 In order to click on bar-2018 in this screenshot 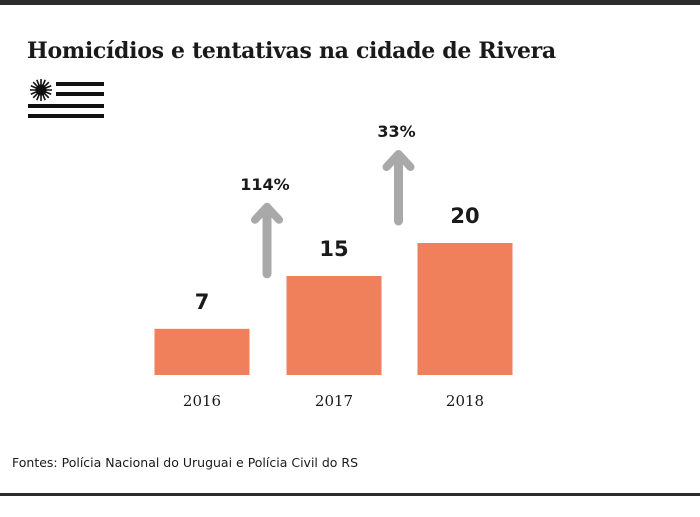, I will do `click(465, 309)`.